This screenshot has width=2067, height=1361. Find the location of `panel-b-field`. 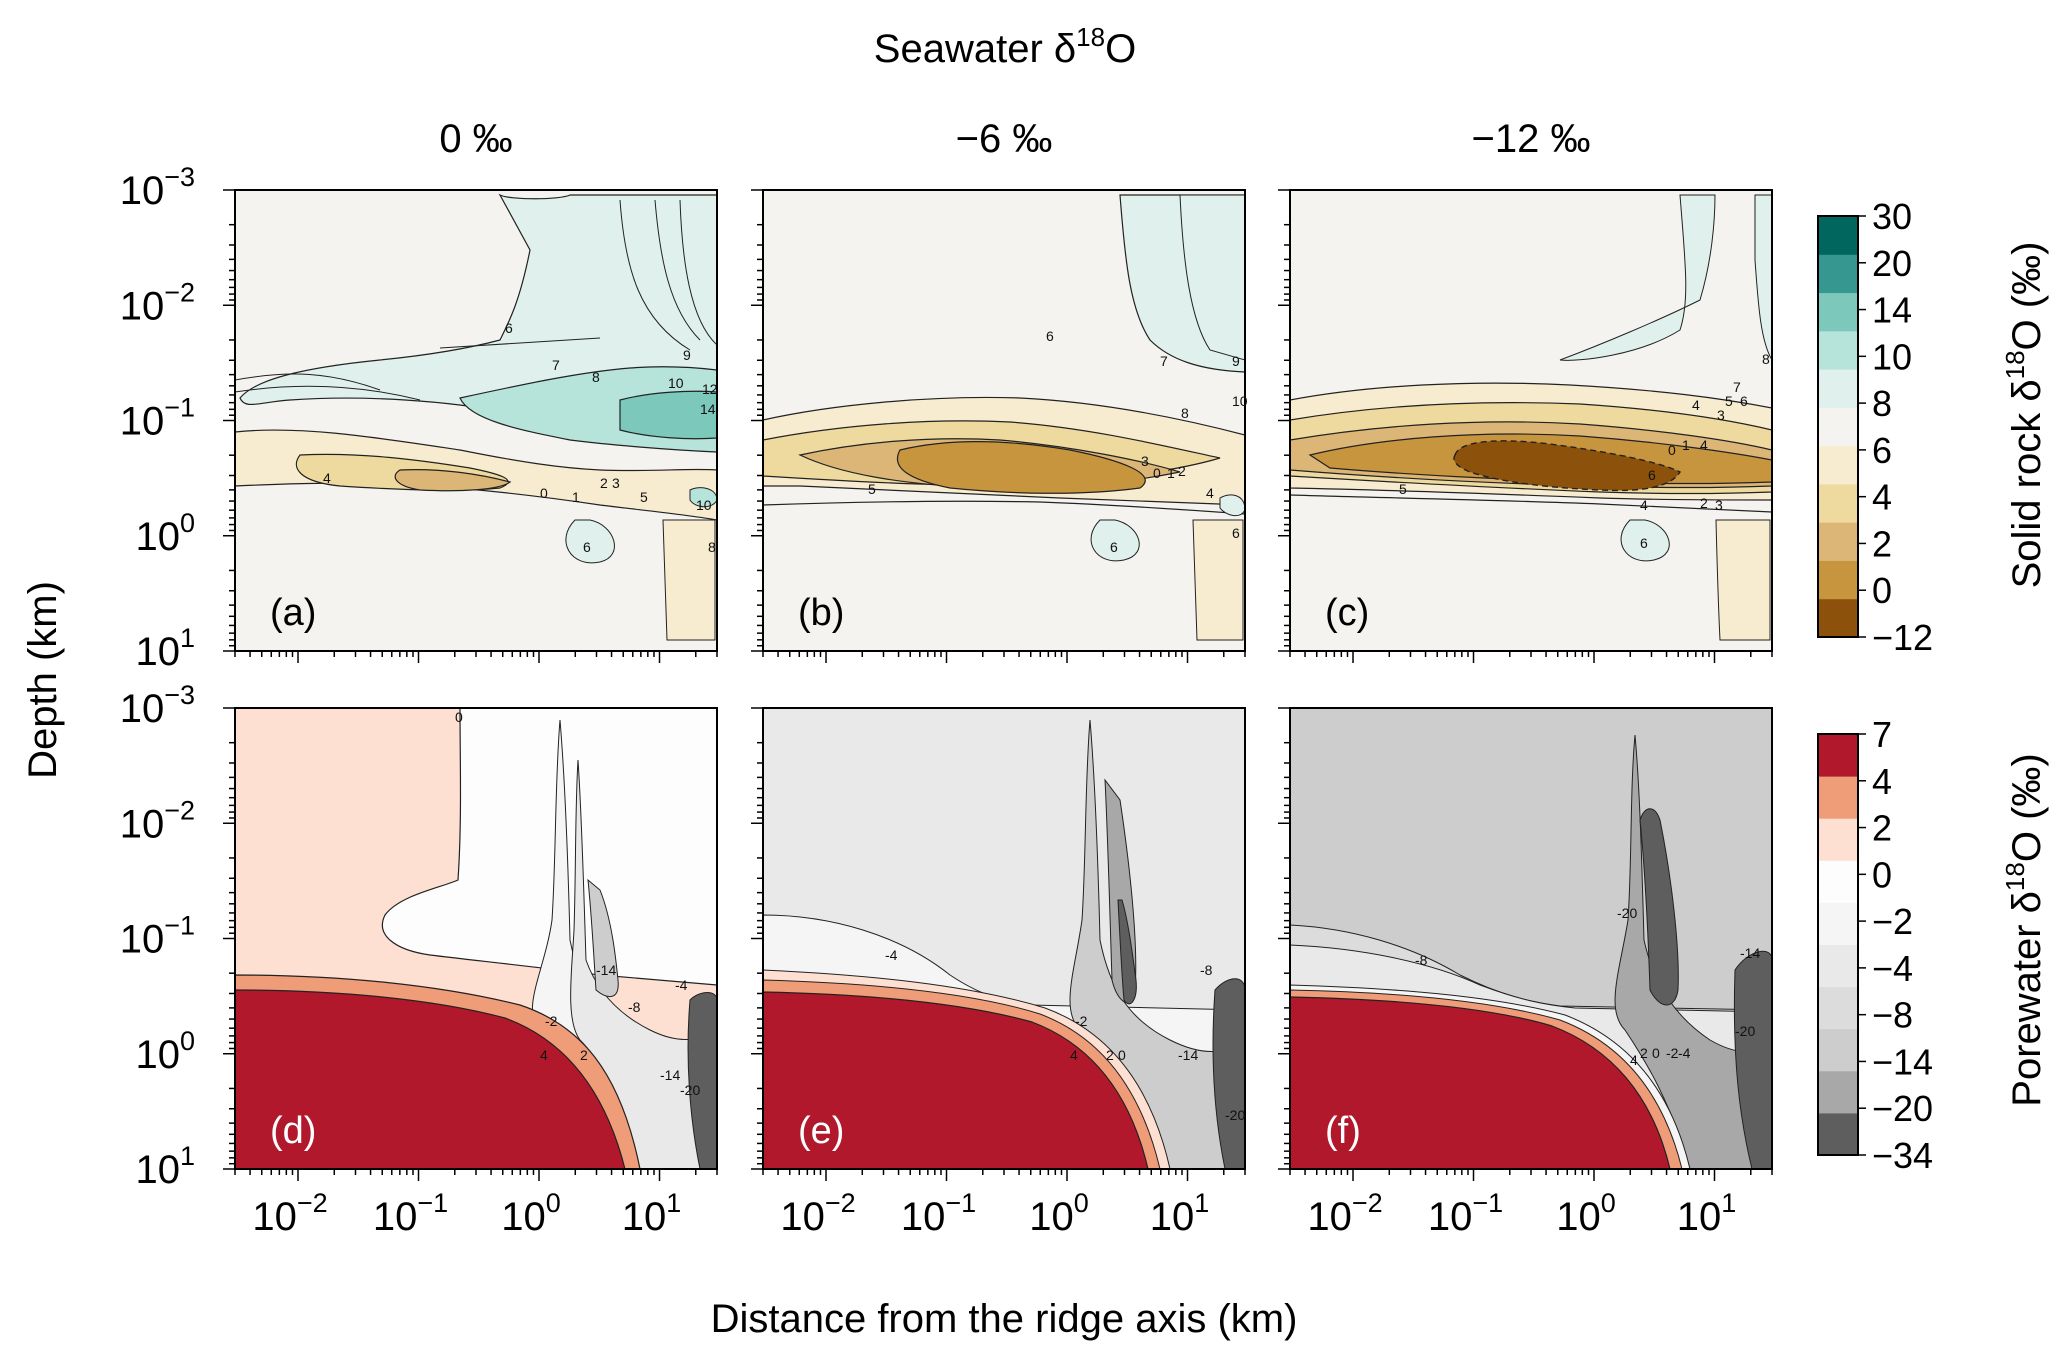

panel-b-field is located at coordinates (1004, 420).